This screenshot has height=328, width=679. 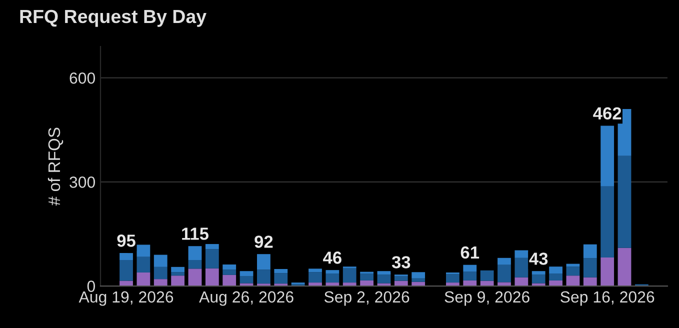 I want to click on total-label: 115, so click(x=195, y=234).